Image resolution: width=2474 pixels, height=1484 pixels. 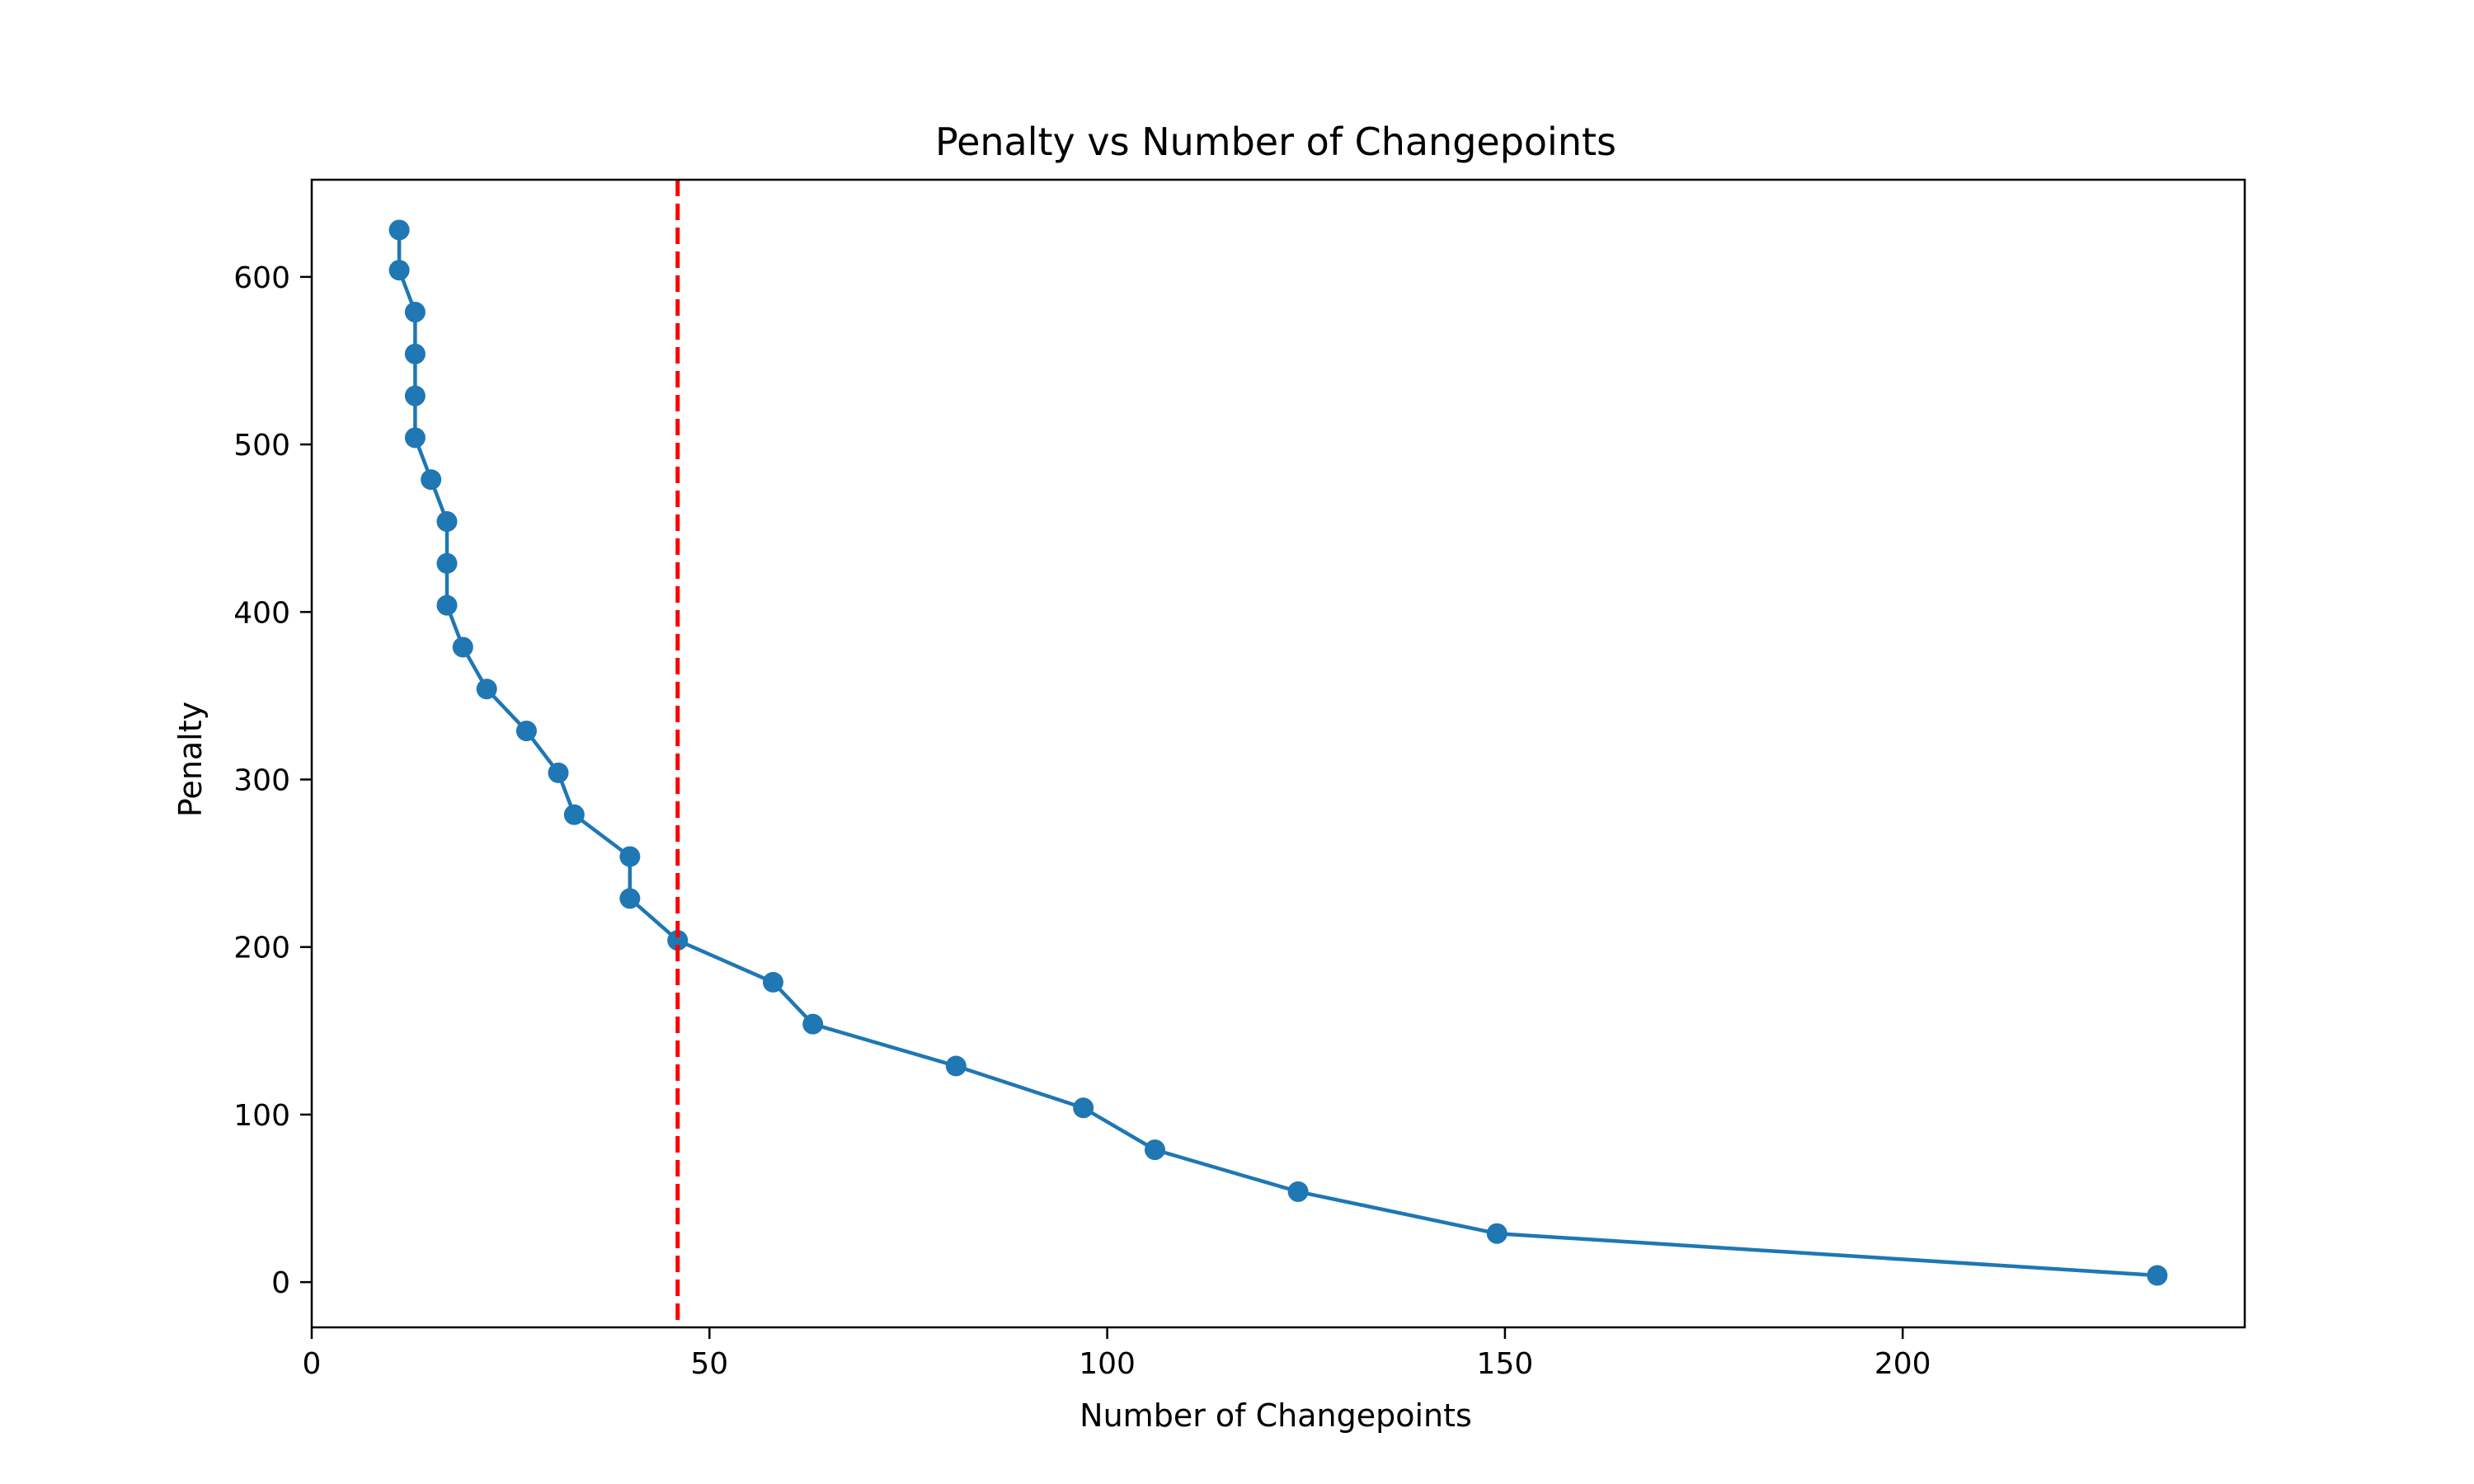 I want to click on y-tick-label: 600, so click(x=261, y=278).